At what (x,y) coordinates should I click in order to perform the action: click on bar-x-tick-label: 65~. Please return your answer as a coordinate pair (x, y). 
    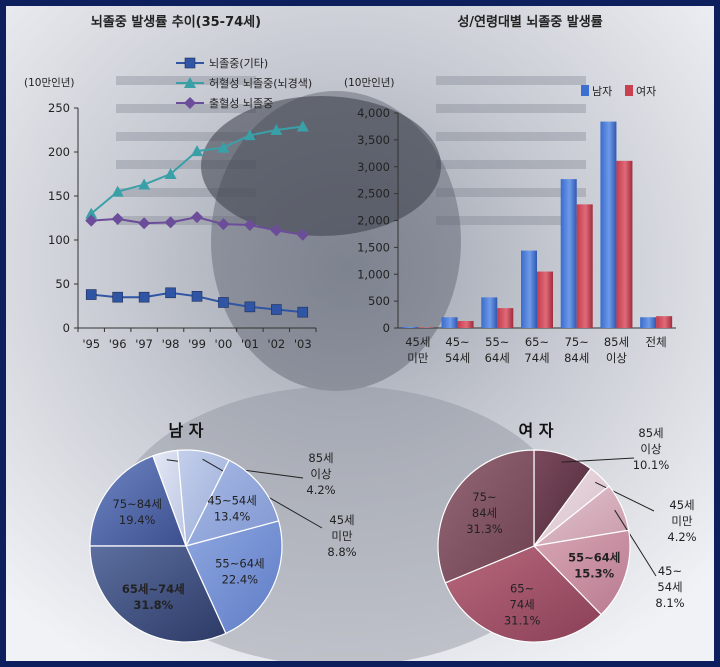
    Looking at the image, I should click on (537, 342).